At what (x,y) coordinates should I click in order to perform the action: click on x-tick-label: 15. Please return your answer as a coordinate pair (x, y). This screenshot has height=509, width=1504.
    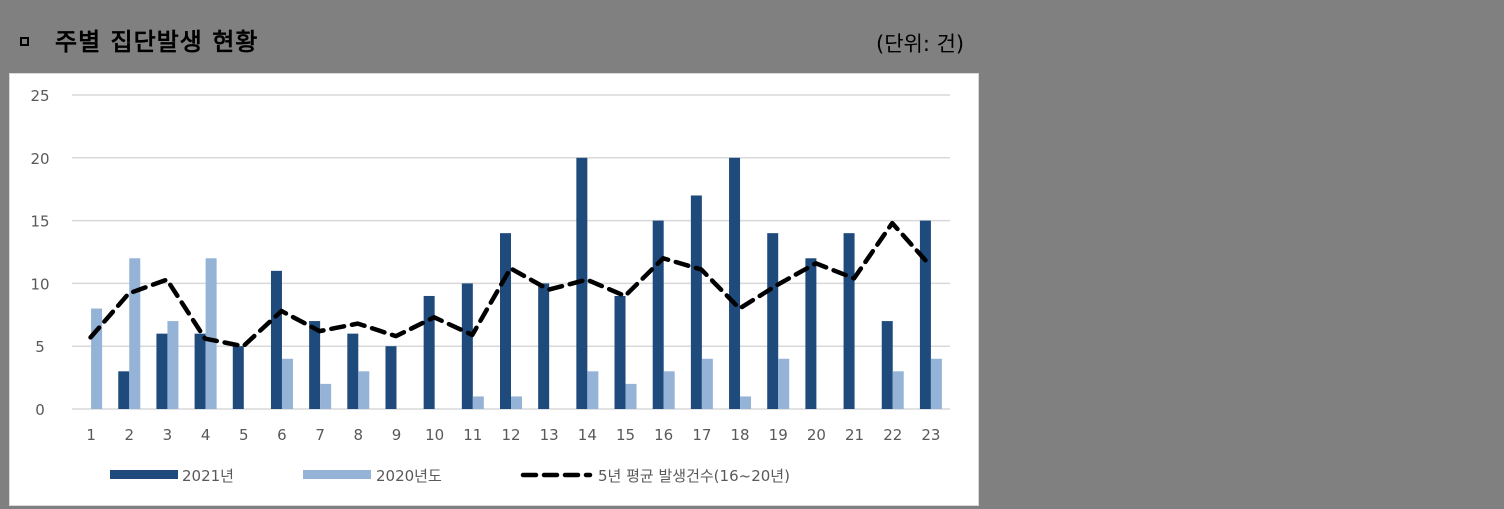
    Looking at the image, I should click on (625, 435).